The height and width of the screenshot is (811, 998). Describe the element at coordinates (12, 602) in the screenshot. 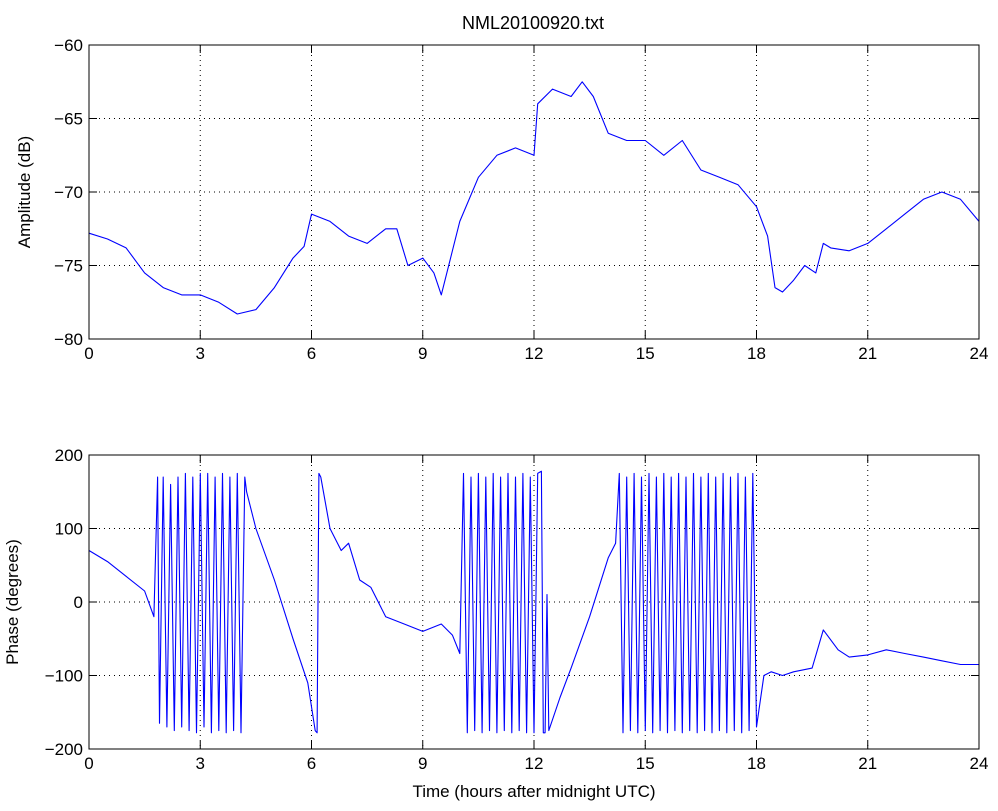

I see `y-axis-label: Phase (degrees)` at that location.